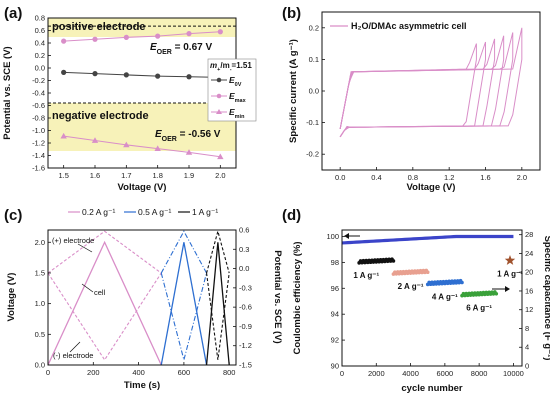 The height and width of the screenshot is (401, 550). Describe the element at coordinates (240, 117) in the screenshot. I see `legend-emin-sub: min` at that location.